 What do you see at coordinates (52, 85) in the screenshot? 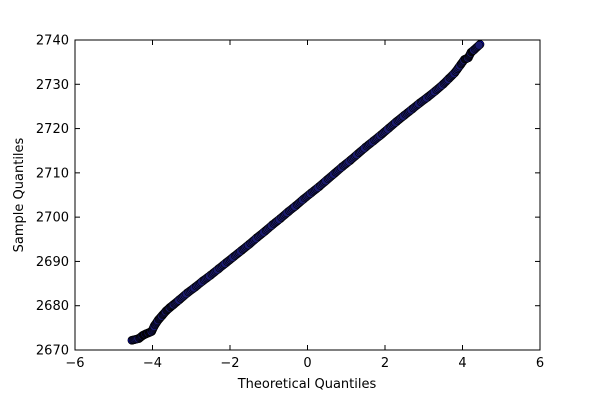
I see `y-tick-label: 2730` at bounding box center [52, 85].